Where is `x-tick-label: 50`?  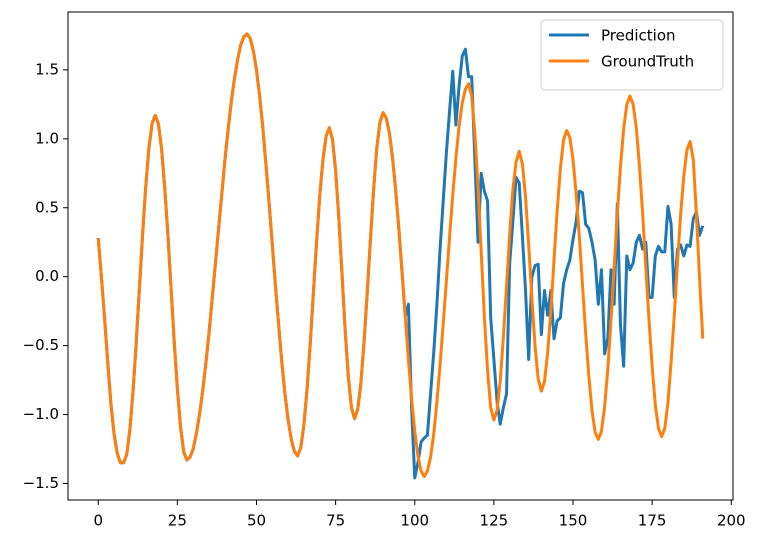 x-tick-label: 50 is located at coordinates (256, 521).